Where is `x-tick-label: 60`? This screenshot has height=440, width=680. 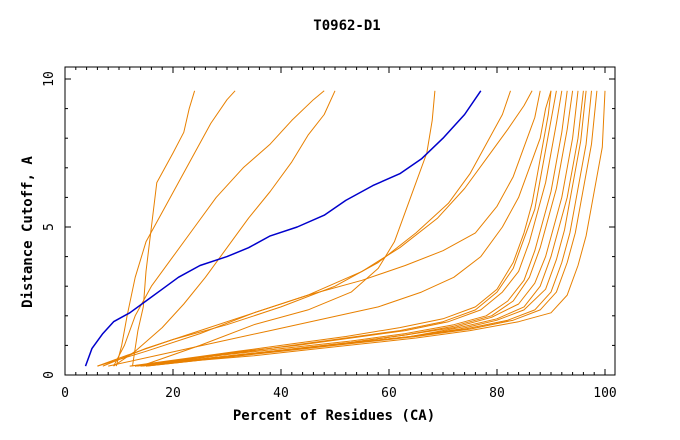
x-tick-label: 60 is located at coordinates (389, 393).